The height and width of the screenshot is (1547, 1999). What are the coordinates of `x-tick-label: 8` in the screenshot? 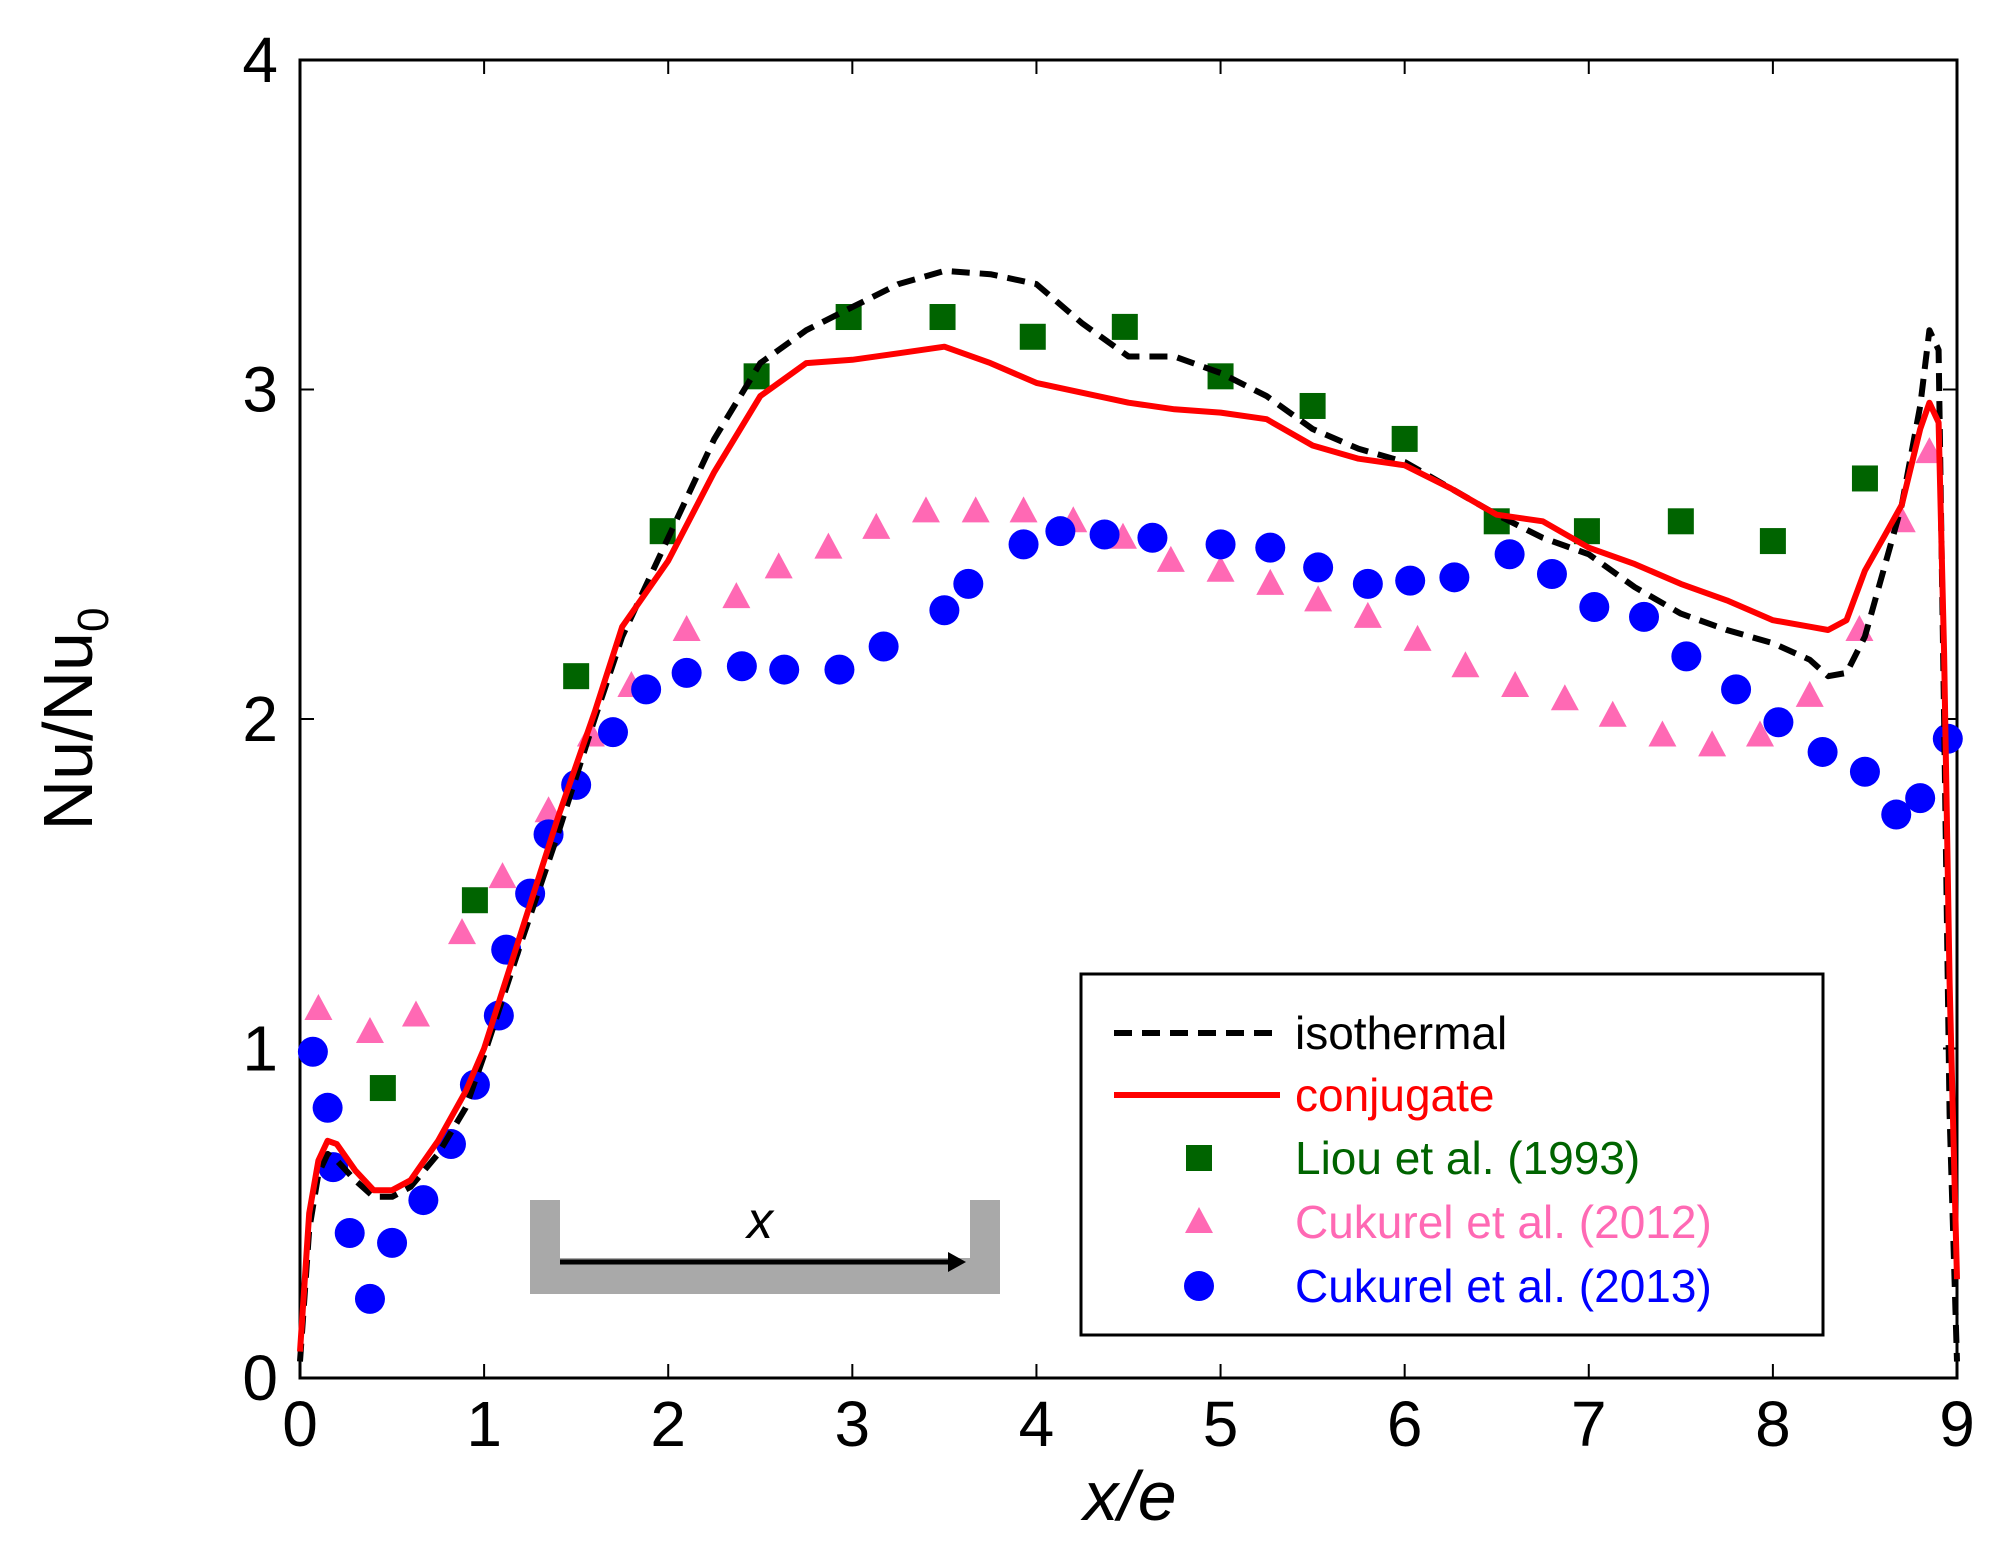 It's located at (1773, 1424).